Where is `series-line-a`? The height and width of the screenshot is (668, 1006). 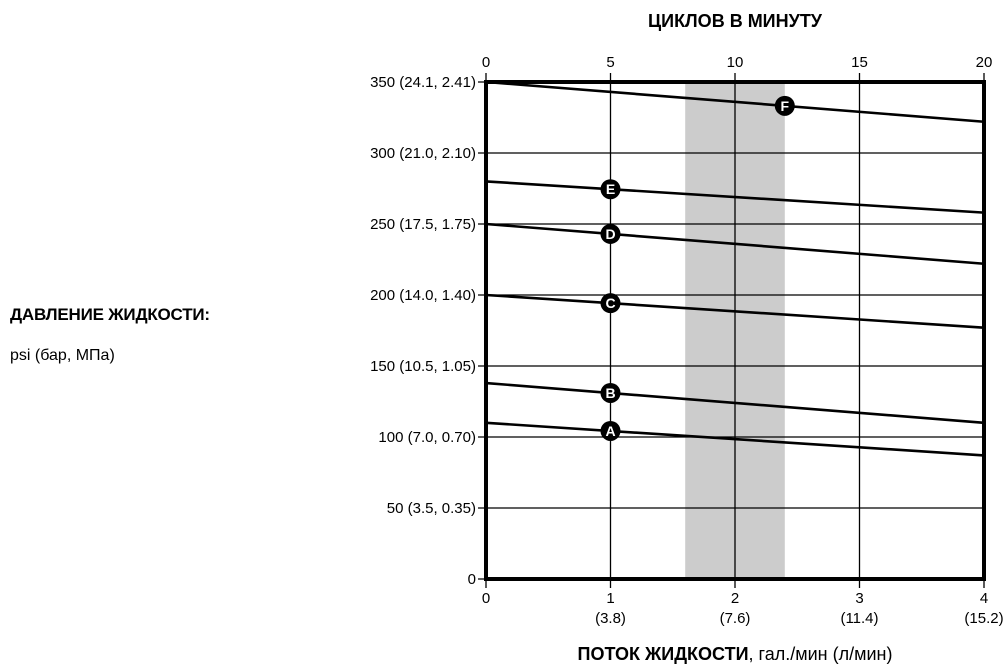 series-line-a is located at coordinates (735, 439).